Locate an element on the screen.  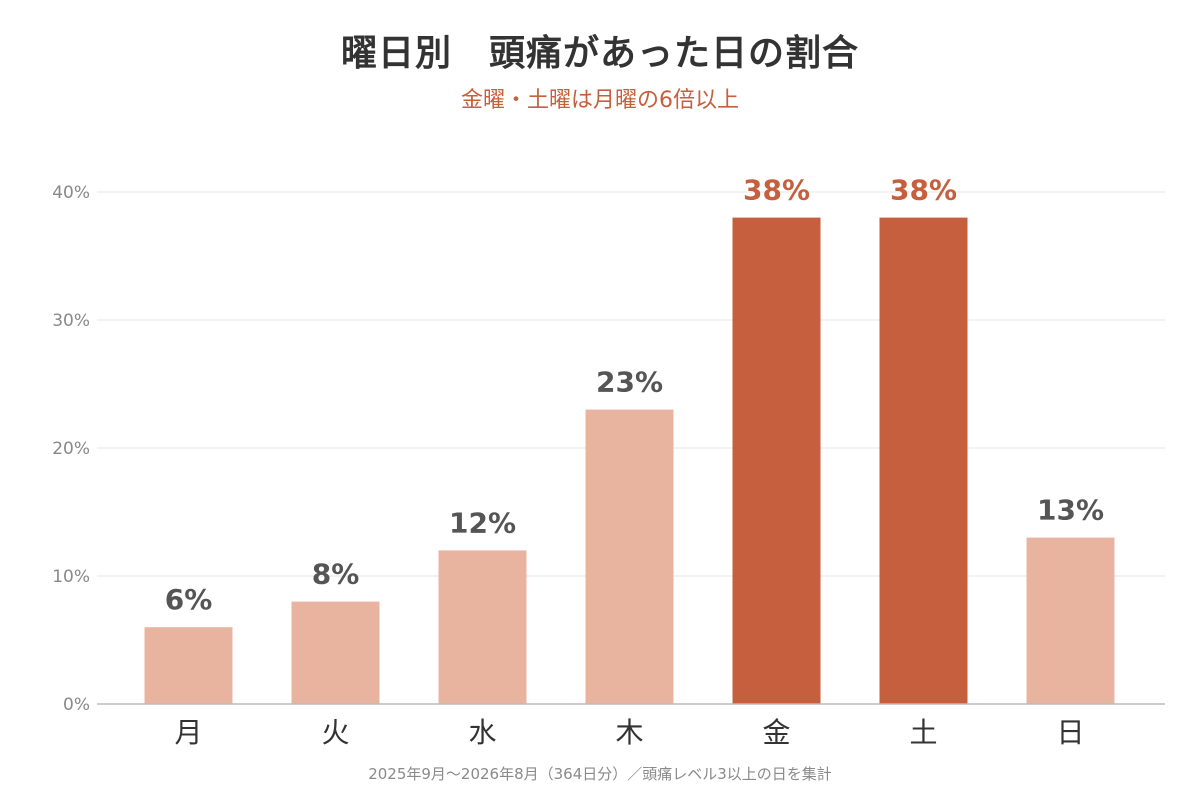
x-axis-ticks: 月火水木金土日 is located at coordinates (629, 732).